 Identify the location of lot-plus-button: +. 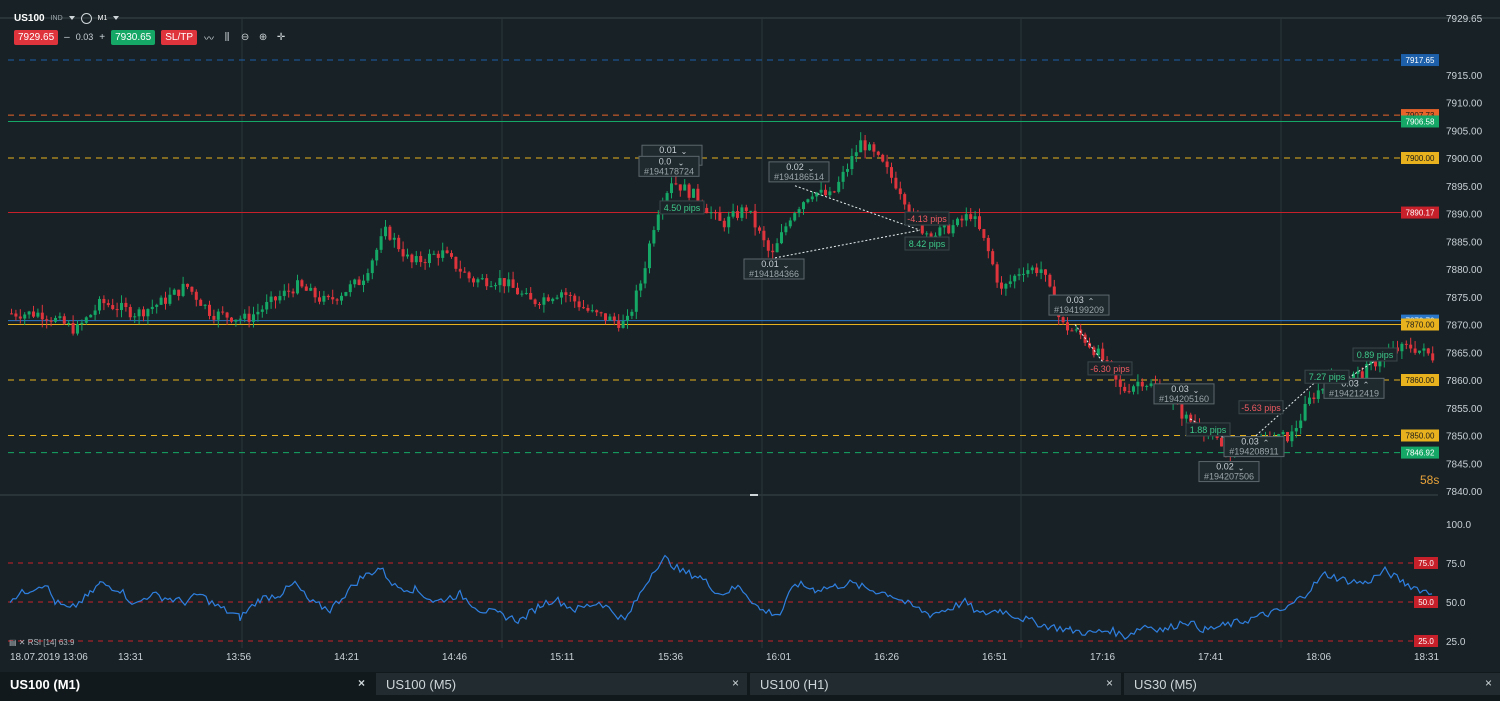
(102, 37).